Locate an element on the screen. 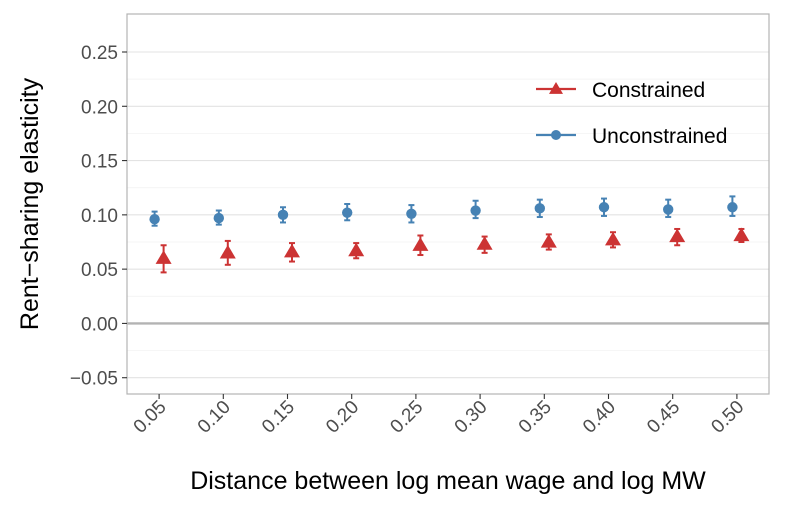 This screenshot has width=785, height=510. y-axis-ticks: −0.05 0.00 0.05 0.10 0.15 0.20 0.25 is located at coordinates (98, 216).